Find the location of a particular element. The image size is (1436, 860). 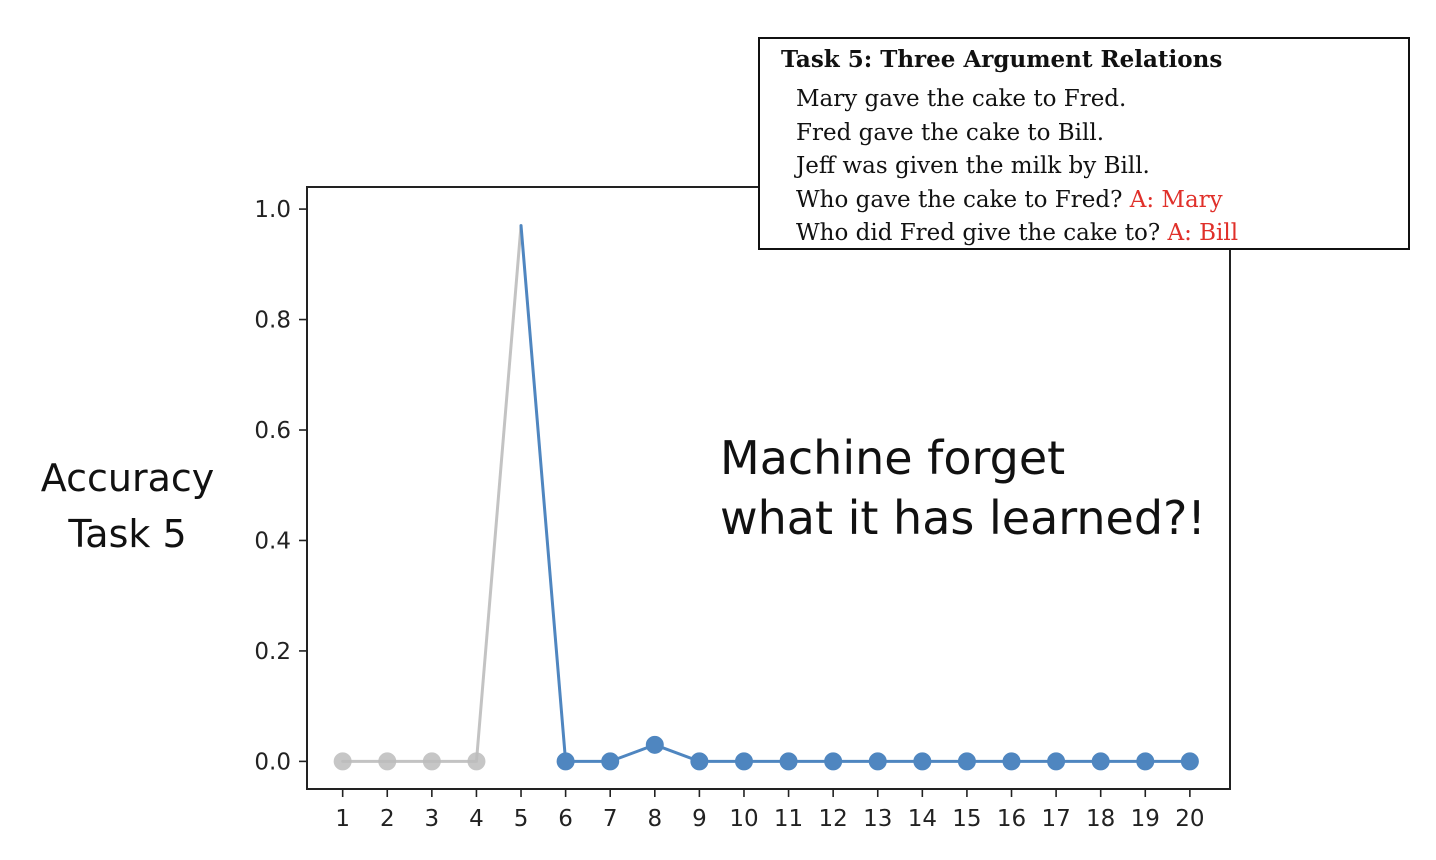

series-line is located at coordinates (432, 493).